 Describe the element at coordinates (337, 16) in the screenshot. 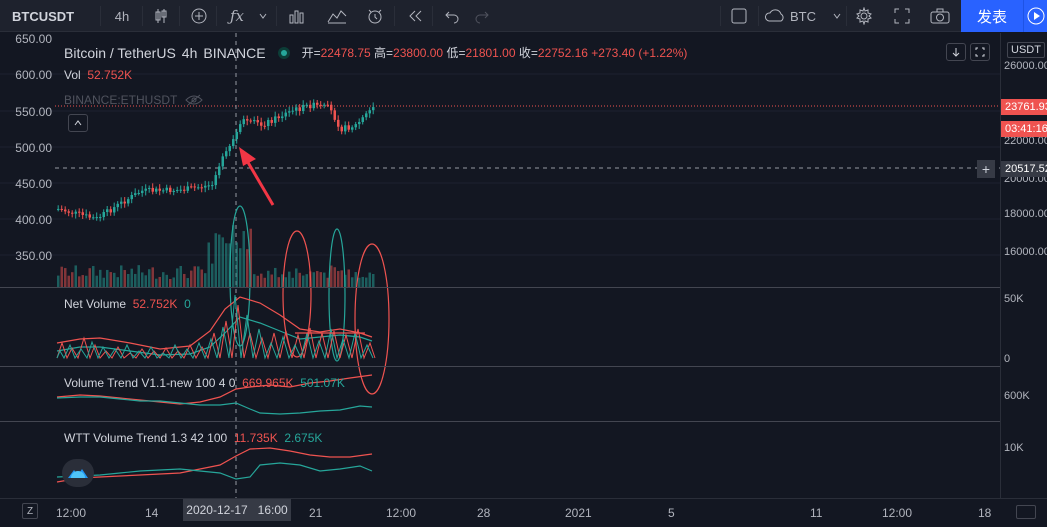

I see `compare-icon` at that location.